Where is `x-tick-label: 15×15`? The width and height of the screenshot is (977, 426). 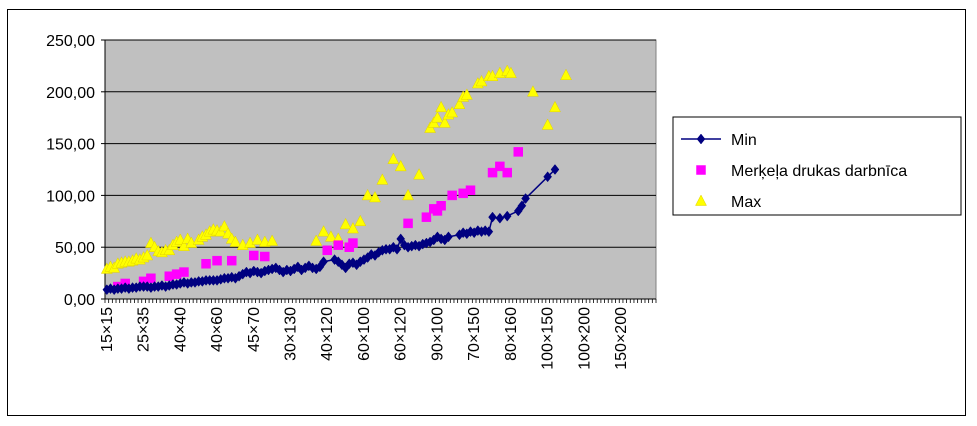
x-tick-label: 15×15 is located at coordinates (107, 329).